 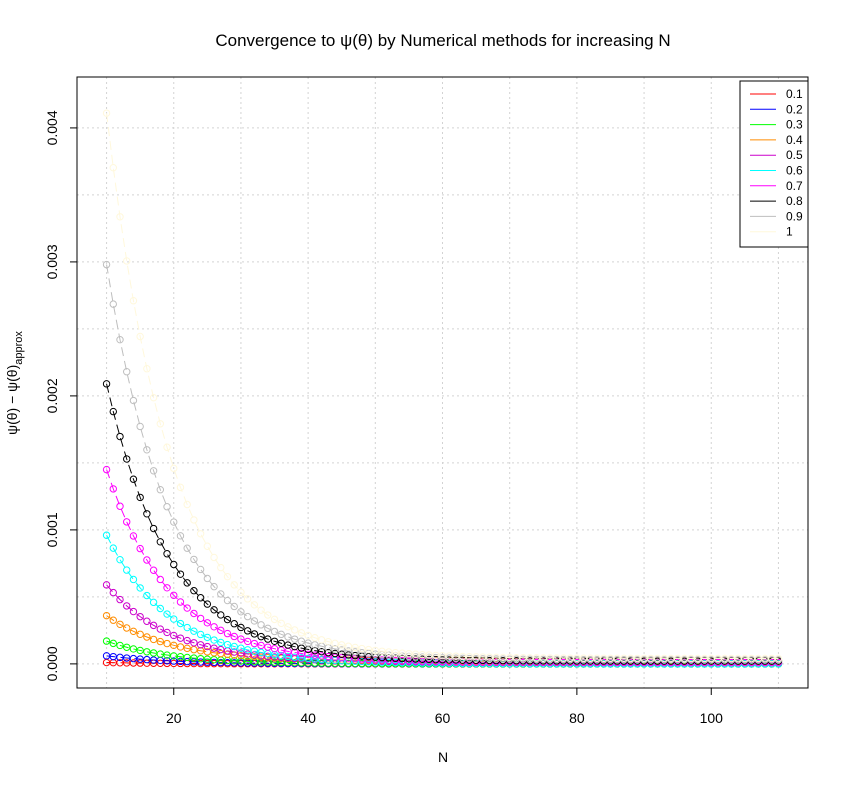 I want to click on series-line, so click(x=442, y=600).